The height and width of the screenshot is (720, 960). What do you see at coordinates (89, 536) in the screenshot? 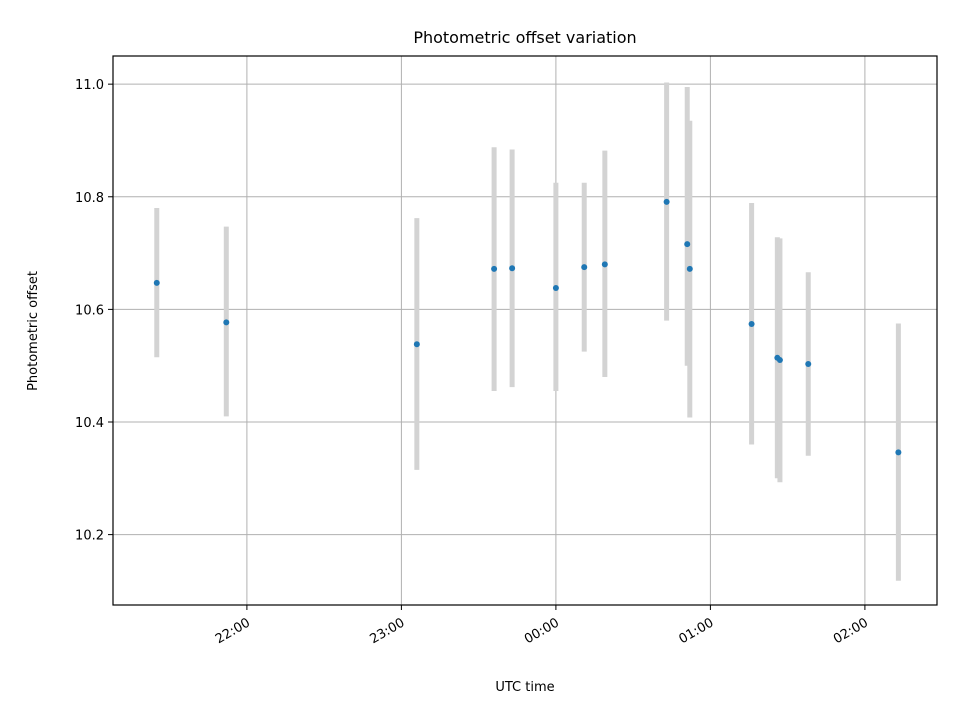
I see `y-tick-label: 10.2` at bounding box center [89, 536].